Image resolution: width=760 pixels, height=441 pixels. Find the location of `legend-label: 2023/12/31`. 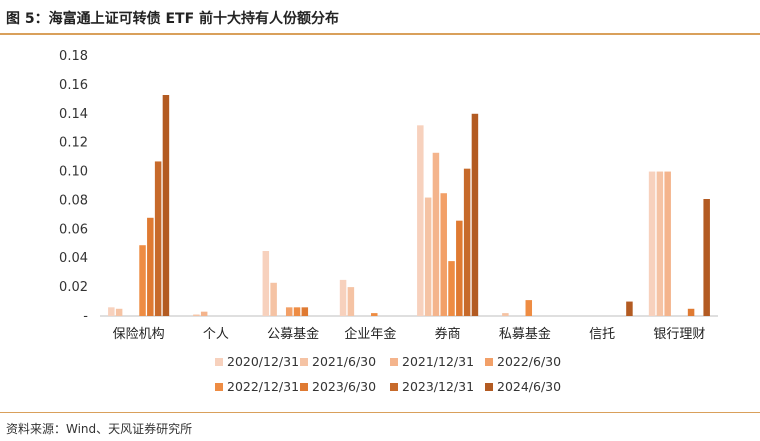

legend-label: 2023/12/31 is located at coordinates (438, 386).